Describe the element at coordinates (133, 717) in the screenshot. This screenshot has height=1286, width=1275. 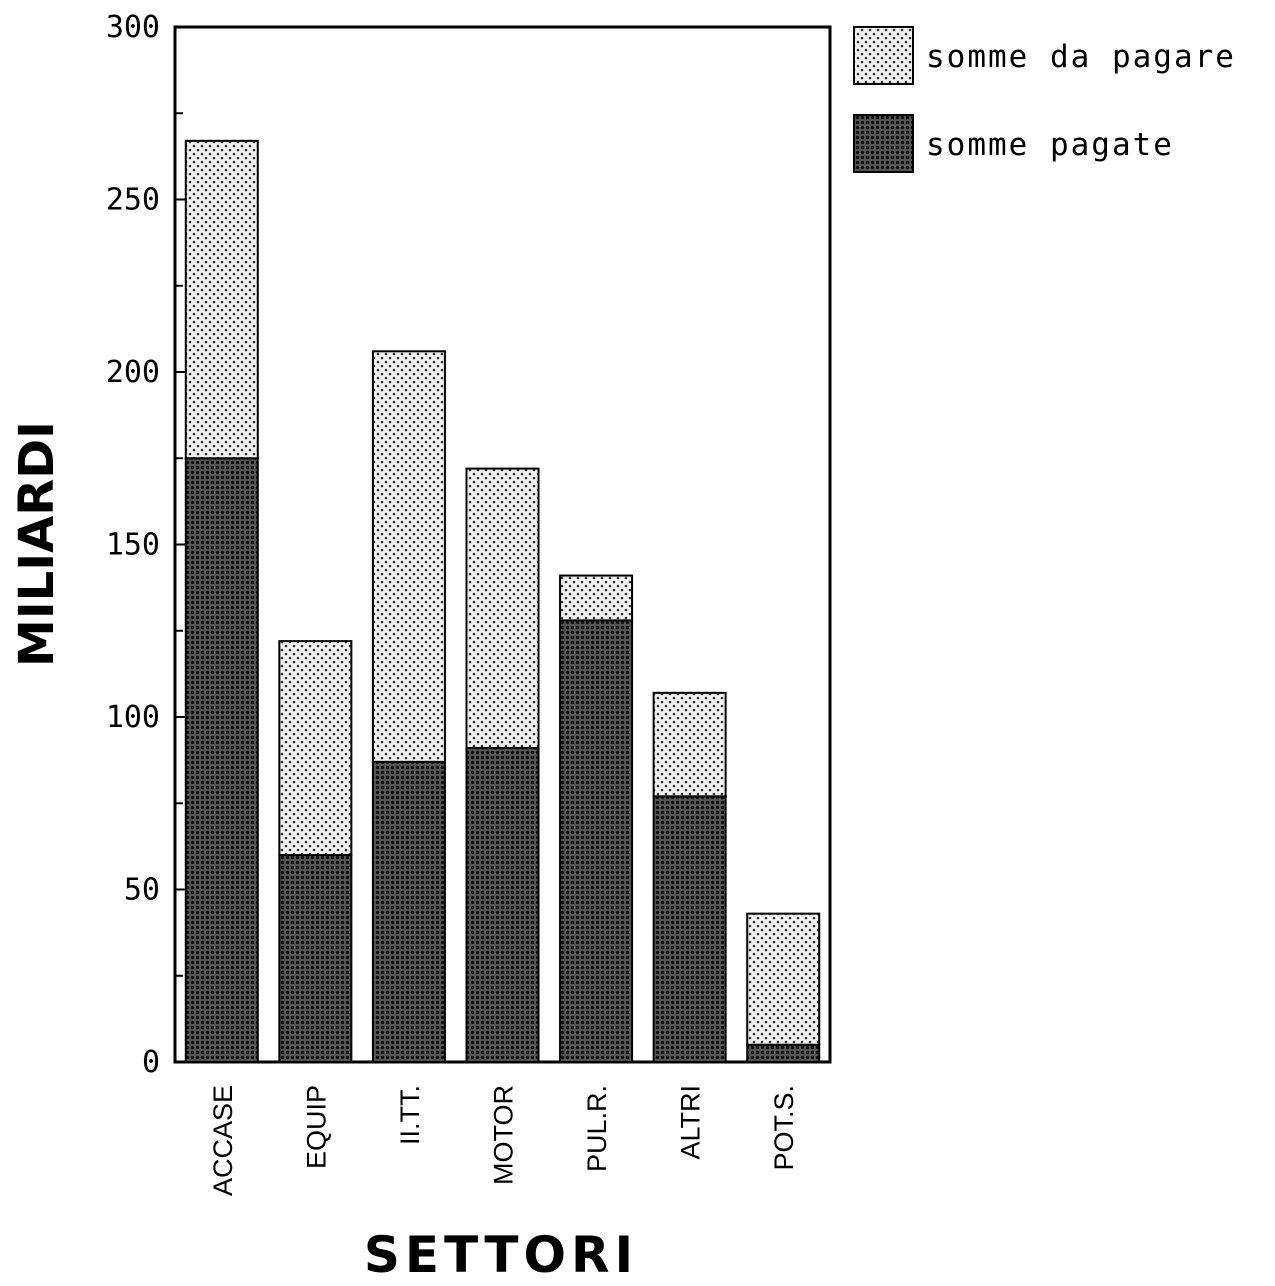
I see `y-tick-label: 100` at that location.